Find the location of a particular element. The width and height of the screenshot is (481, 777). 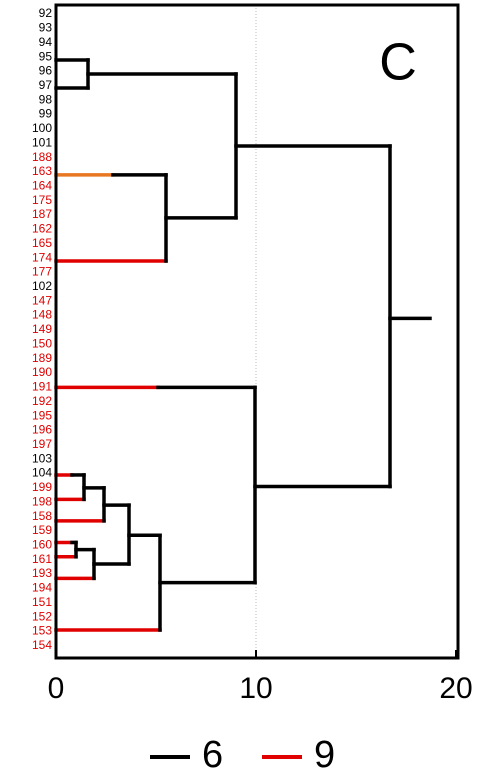

leaf-label: 95 is located at coordinates (46, 56).